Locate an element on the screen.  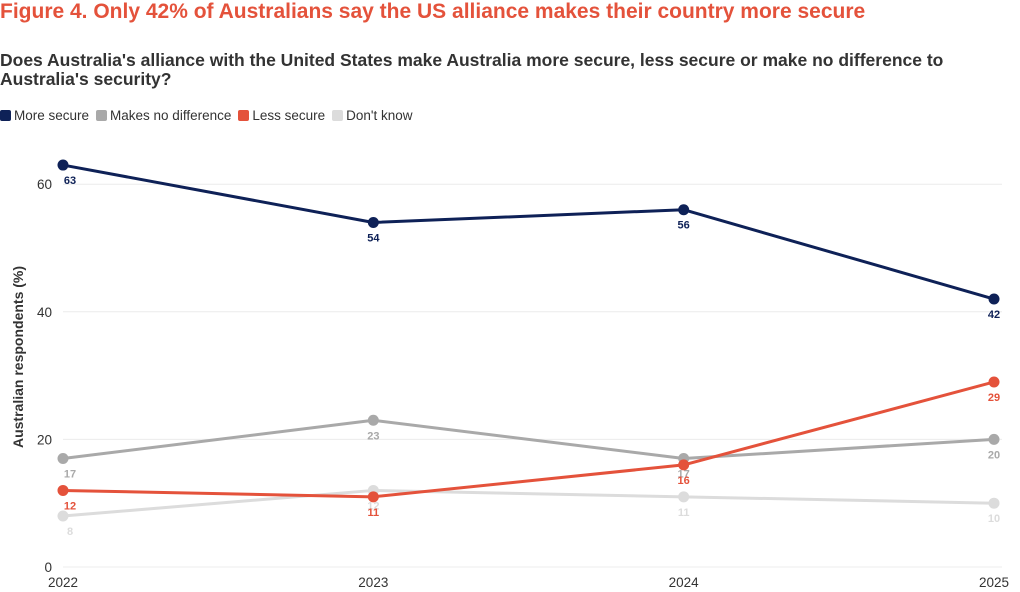
data-label-makes-no-difference-2023: 23 is located at coordinates (373, 436).